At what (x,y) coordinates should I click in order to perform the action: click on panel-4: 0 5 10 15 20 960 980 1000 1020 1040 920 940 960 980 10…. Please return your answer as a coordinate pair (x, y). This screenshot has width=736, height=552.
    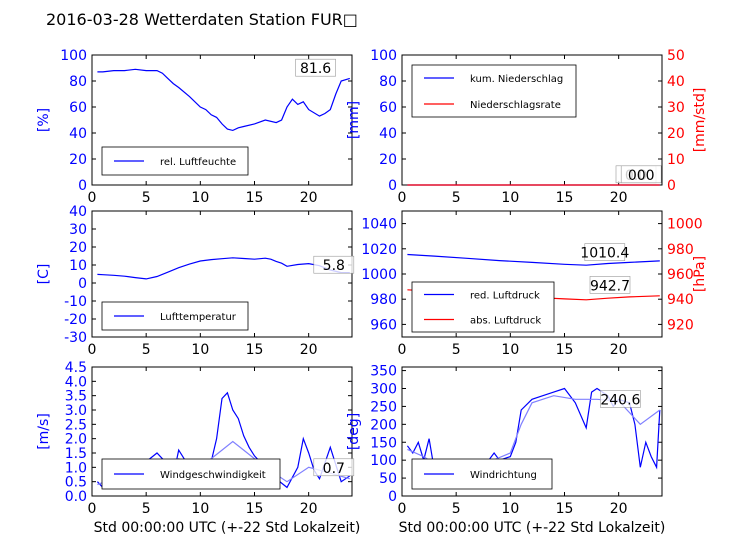
    Looking at the image, I should click on (534, 284).